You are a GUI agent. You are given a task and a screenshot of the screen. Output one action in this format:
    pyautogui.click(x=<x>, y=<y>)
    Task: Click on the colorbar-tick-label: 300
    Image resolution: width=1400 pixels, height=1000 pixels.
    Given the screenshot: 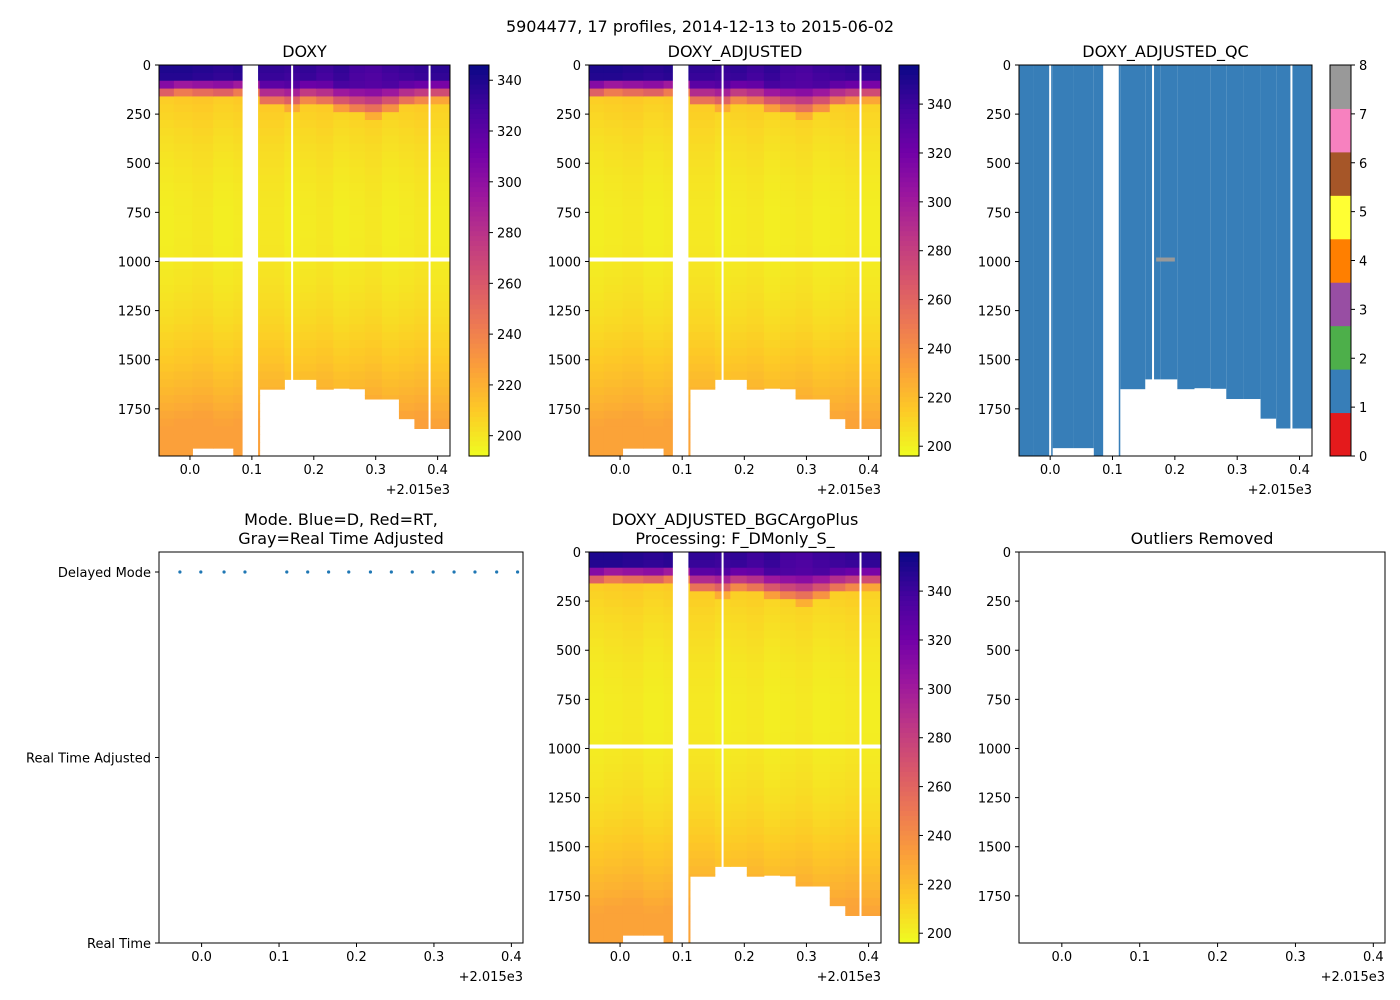 What is the action you would take?
    pyautogui.click(x=939, y=690)
    